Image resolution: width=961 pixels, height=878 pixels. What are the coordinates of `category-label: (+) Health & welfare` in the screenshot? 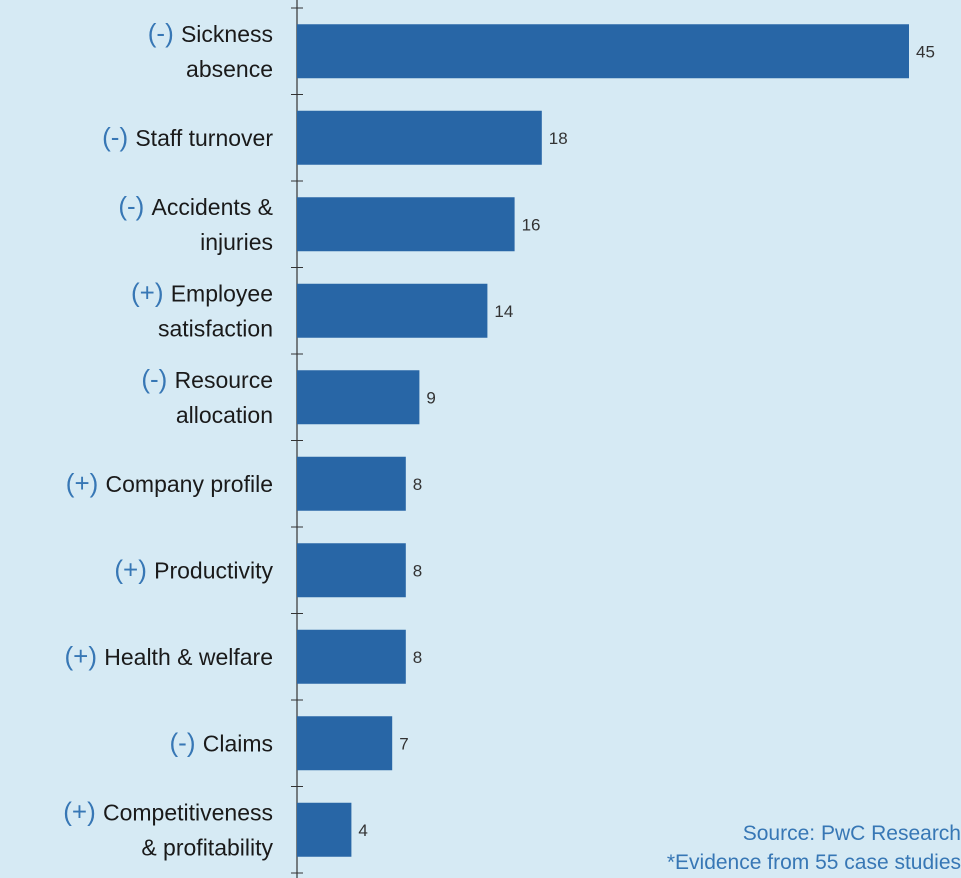 It's located at (169, 656).